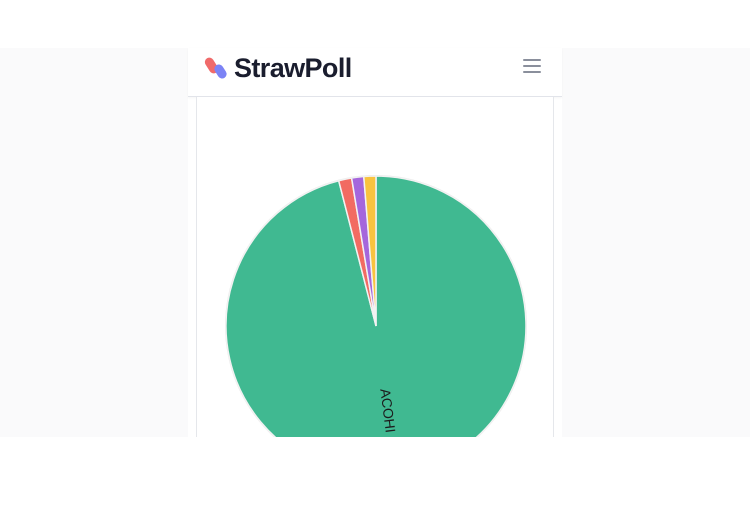 The width and height of the screenshot is (750, 505). I want to click on strawpoll-logo-icon, so click(215, 68).